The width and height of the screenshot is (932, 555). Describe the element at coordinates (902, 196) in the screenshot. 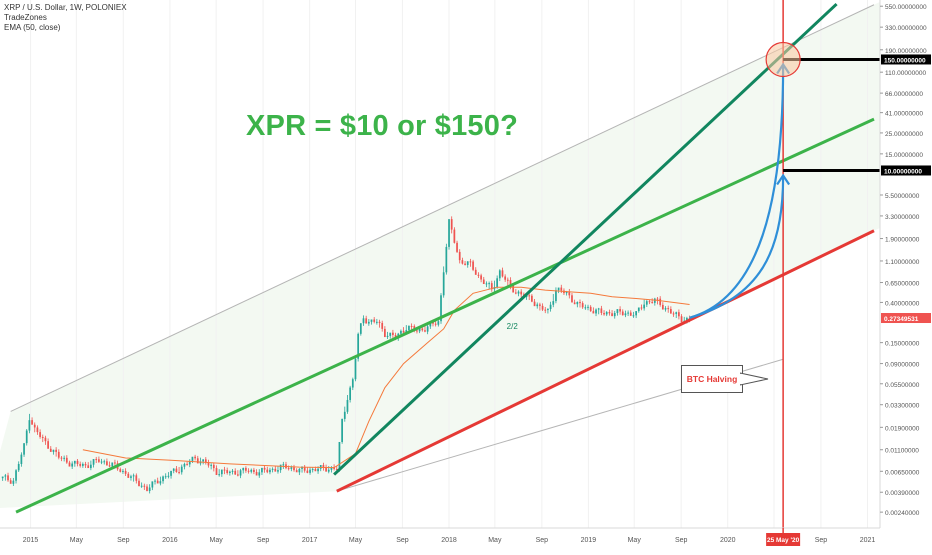

I see `y-tick-label: 5.50000000` at that location.